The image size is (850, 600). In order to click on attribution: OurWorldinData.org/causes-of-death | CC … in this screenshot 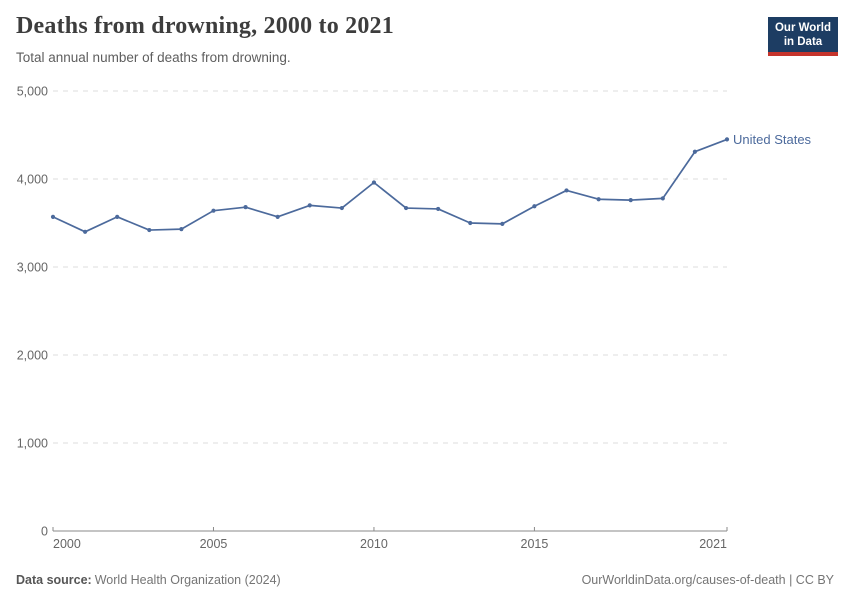, I will do `click(707, 580)`.